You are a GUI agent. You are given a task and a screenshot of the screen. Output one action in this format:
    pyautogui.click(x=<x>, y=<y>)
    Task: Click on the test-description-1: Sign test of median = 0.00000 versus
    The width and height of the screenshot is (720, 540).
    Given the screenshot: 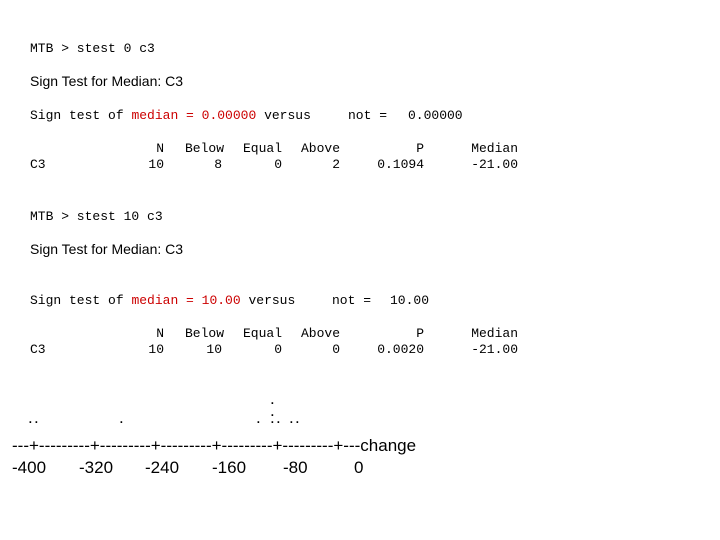 What is the action you would take?
    pyautogui.click(x=170, y=115)
    